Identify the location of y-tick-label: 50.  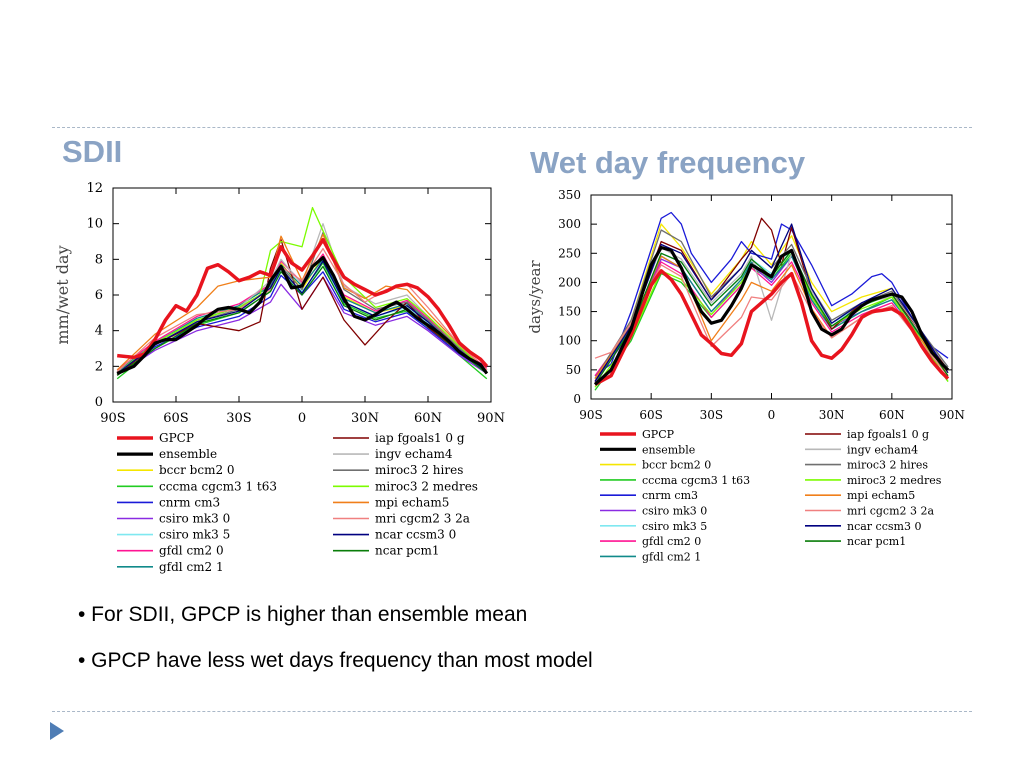
(573, 370).